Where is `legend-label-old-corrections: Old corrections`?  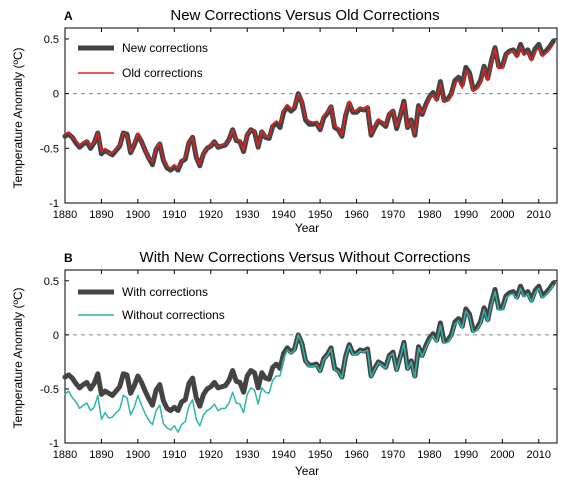 legend-label-old-corrections: Old corrections is located at coordinates (162, 73).